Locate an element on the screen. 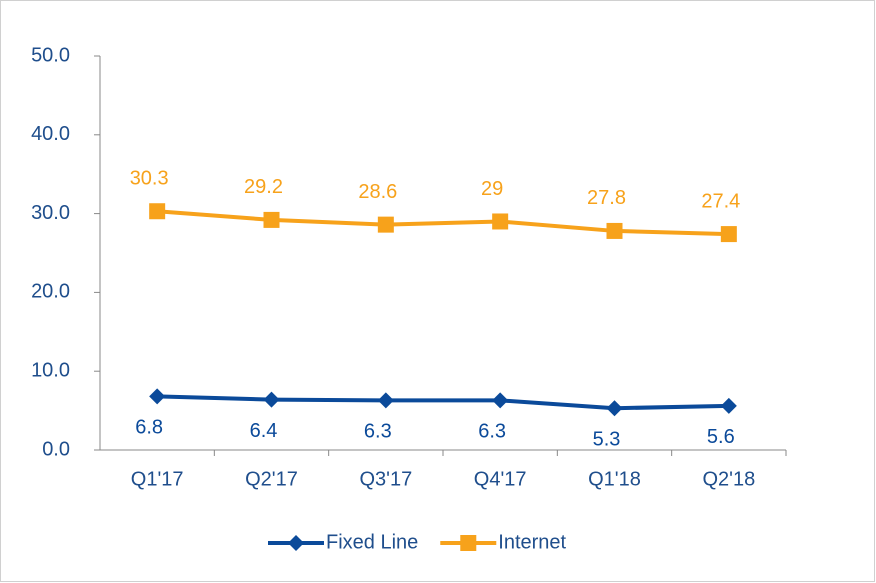 The height and width of the screenshot is (583, 876). data-label: 6.8 is located at coordinates (149, 428).